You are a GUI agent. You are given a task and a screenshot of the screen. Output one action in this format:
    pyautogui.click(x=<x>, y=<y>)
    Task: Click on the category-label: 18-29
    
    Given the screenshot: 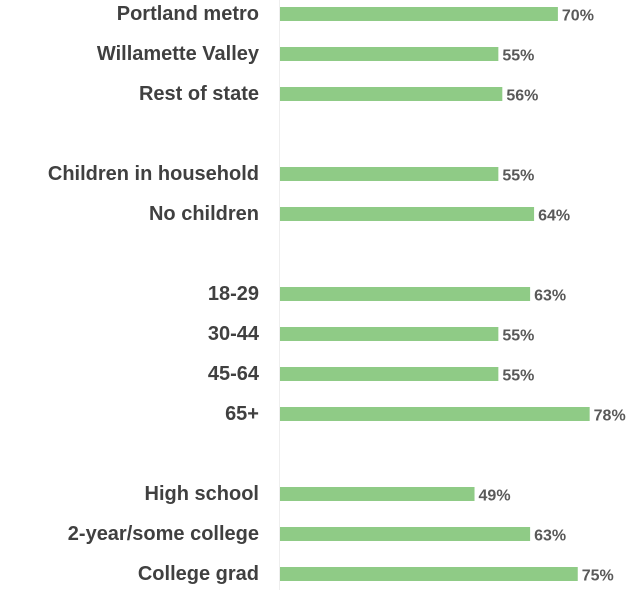 What is the action you would take?
    pyautogui.click(x=233, y=294)
    